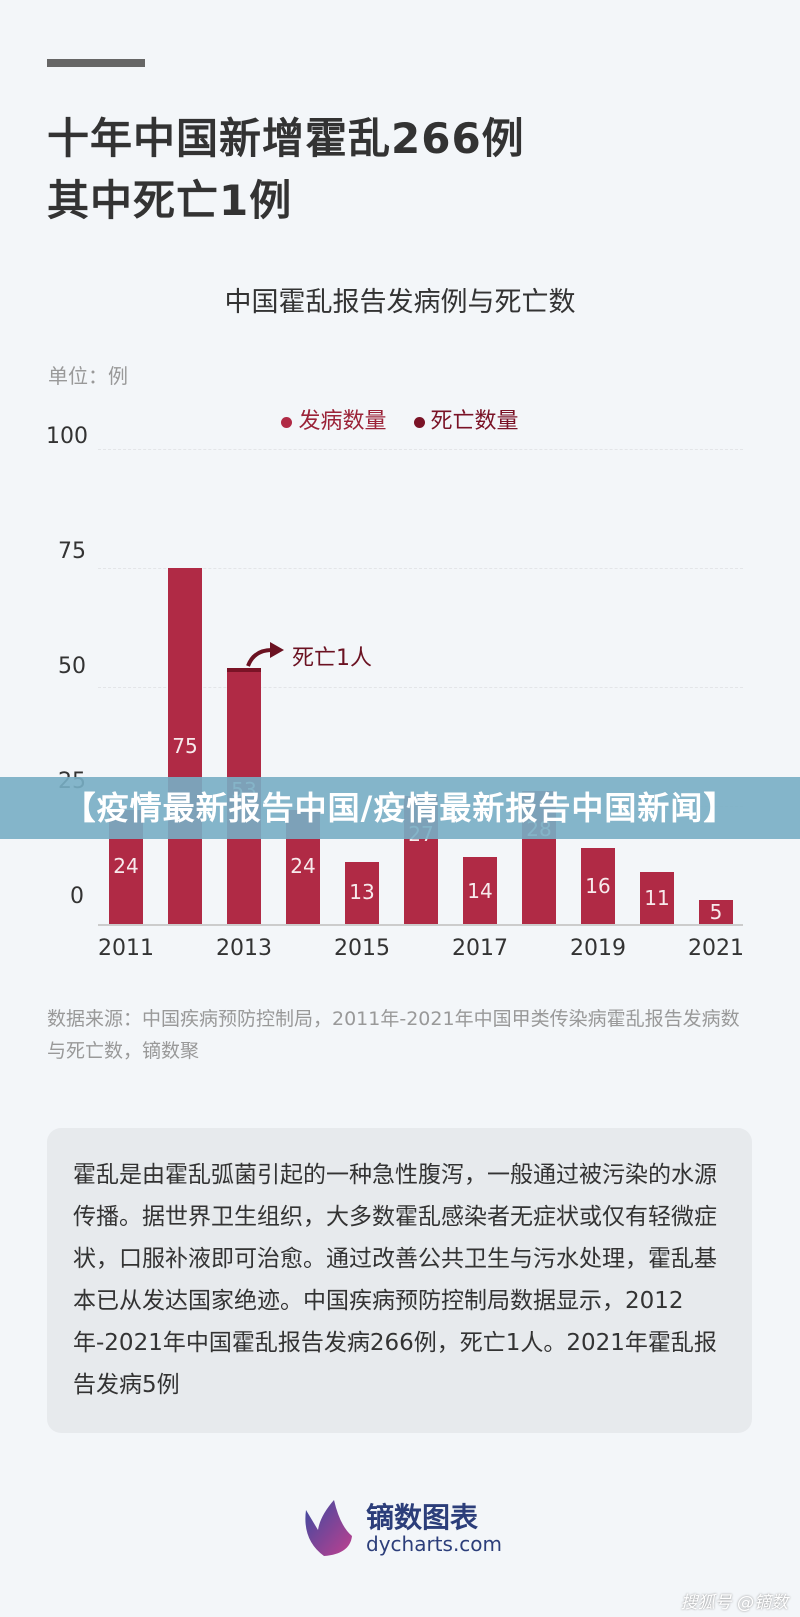 The image size is (800, 1617). I want to click on bar-2021: 5, so click(716, 912).